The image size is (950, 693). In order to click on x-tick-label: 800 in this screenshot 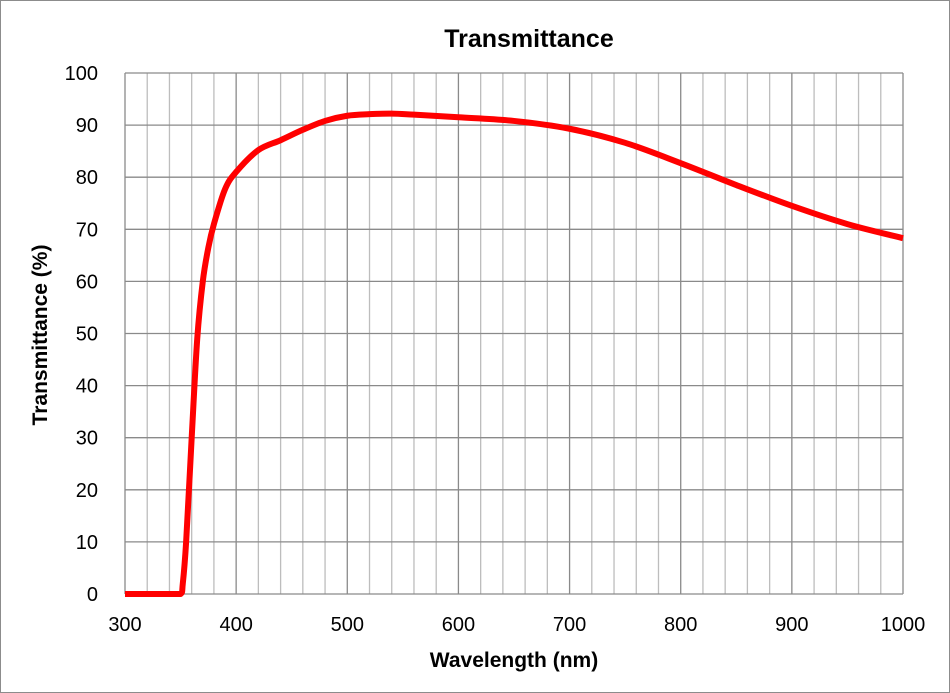, I will do `click(680, 625)`.